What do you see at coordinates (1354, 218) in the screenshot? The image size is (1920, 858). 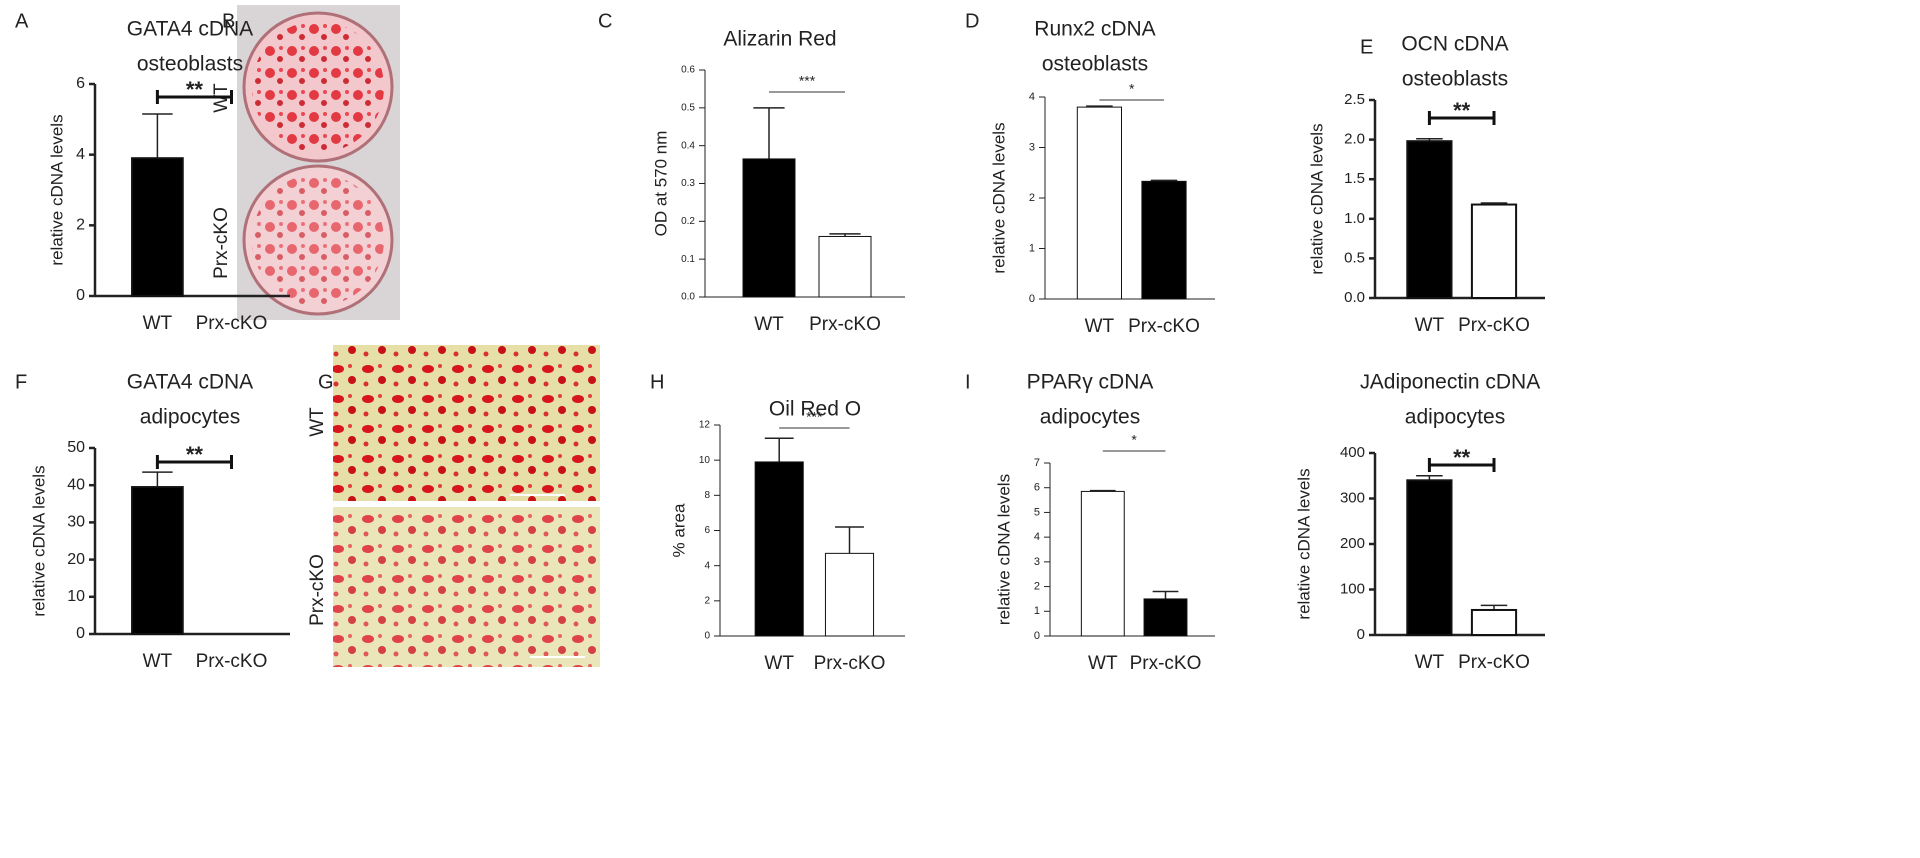 I see `y-tick-label: 1.0` at bounding box center [1354, 218].